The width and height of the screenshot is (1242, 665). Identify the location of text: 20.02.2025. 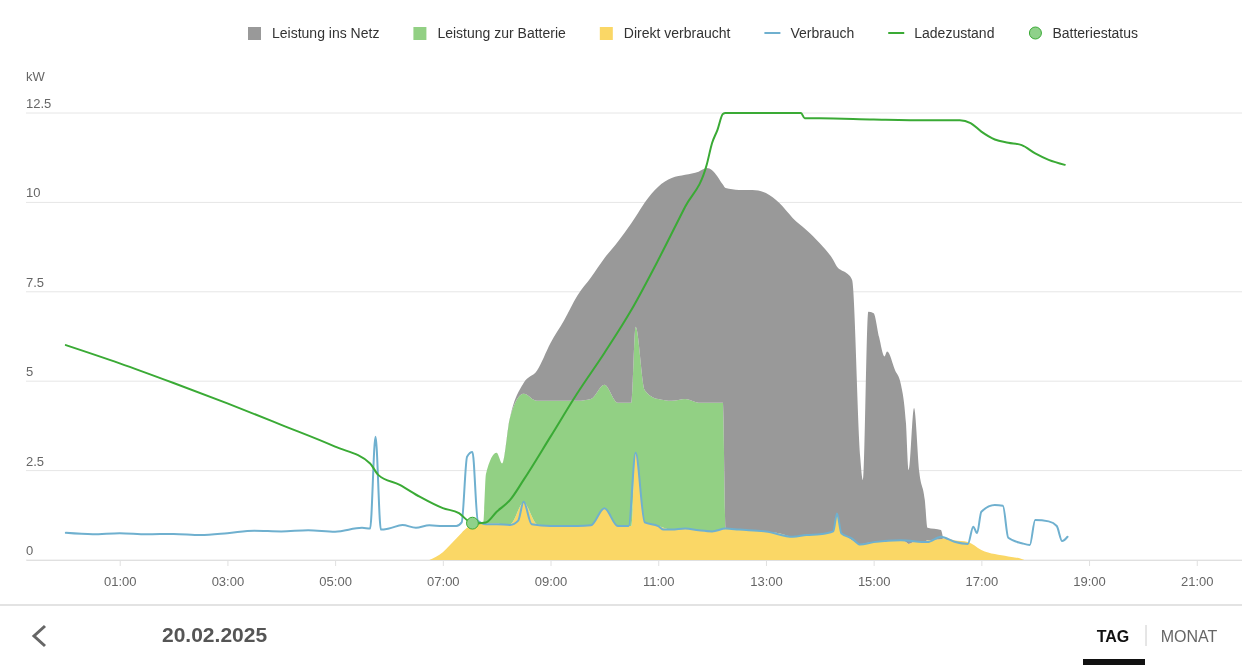
(215, 634).